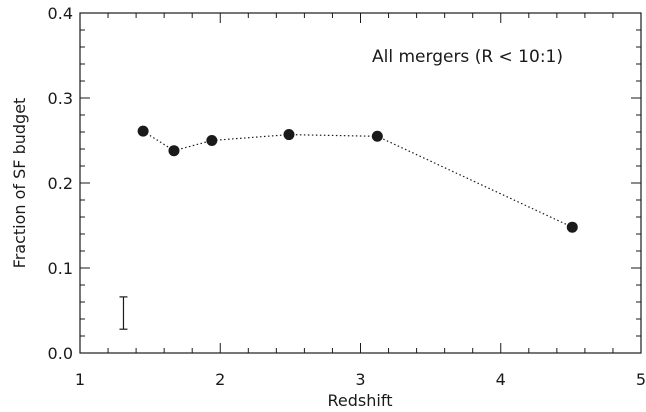 Image resolution: width=646 pixels, height=412 pixels. I want to click on error-bar-layer, so click(123, 313).